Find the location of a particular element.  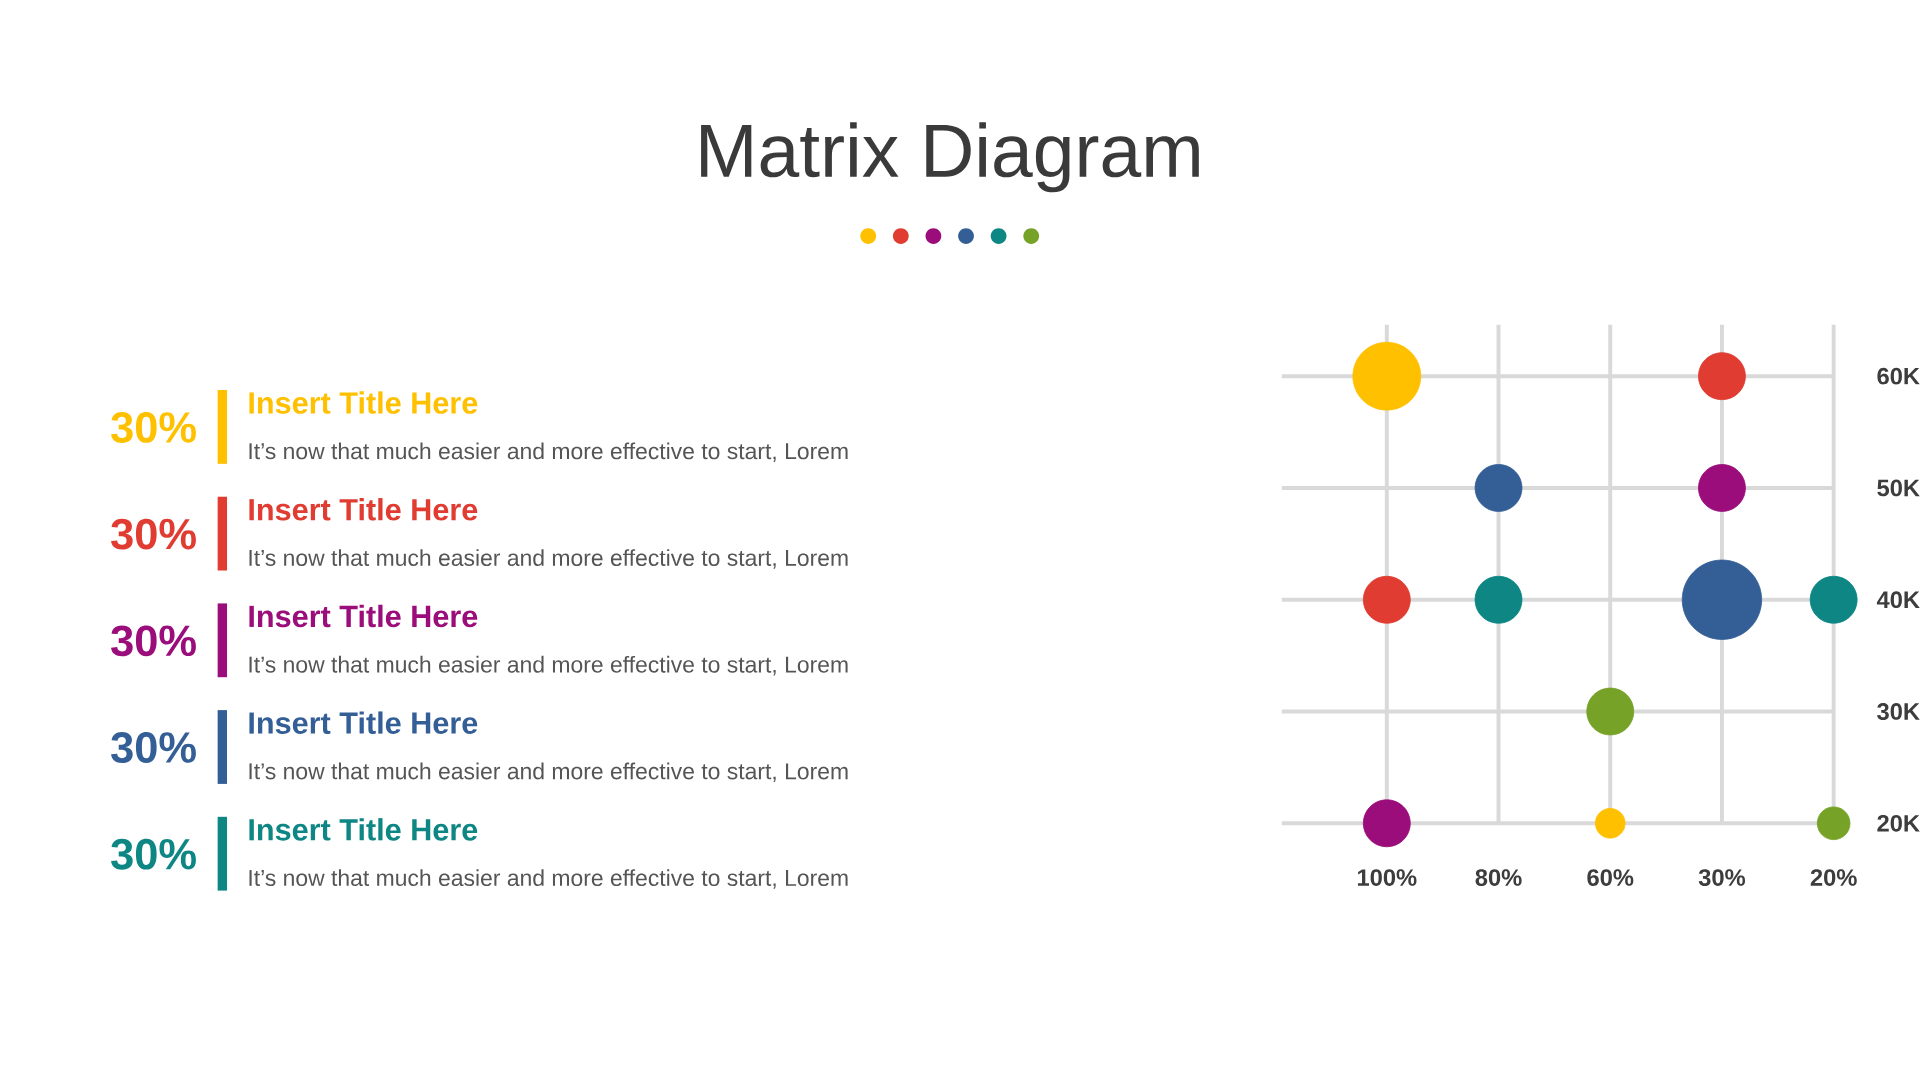

chart-title: Matrix Diagram is located at coordinates (950, 157).